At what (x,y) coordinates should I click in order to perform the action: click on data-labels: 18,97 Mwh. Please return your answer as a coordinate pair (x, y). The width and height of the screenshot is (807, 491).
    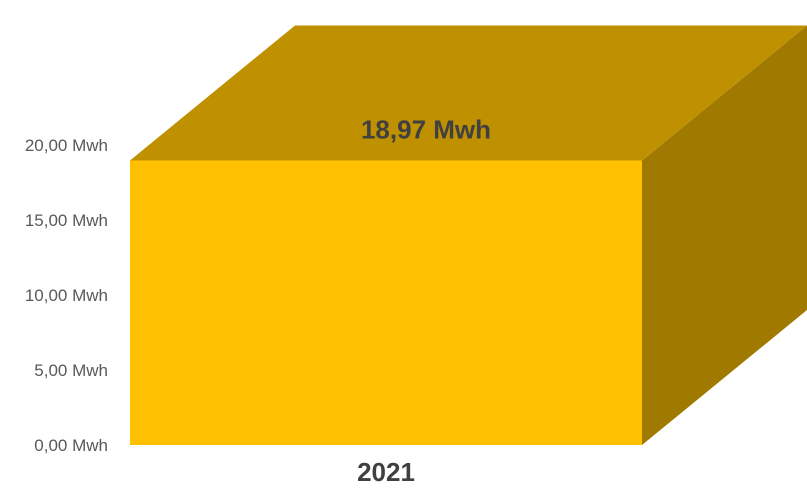
    Looking at the image, I should click on (426, 129).